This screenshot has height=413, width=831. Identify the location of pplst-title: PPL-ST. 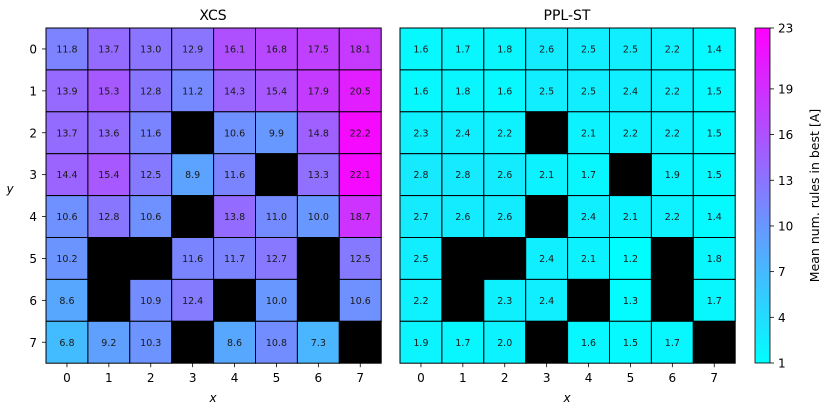
(567, 16).